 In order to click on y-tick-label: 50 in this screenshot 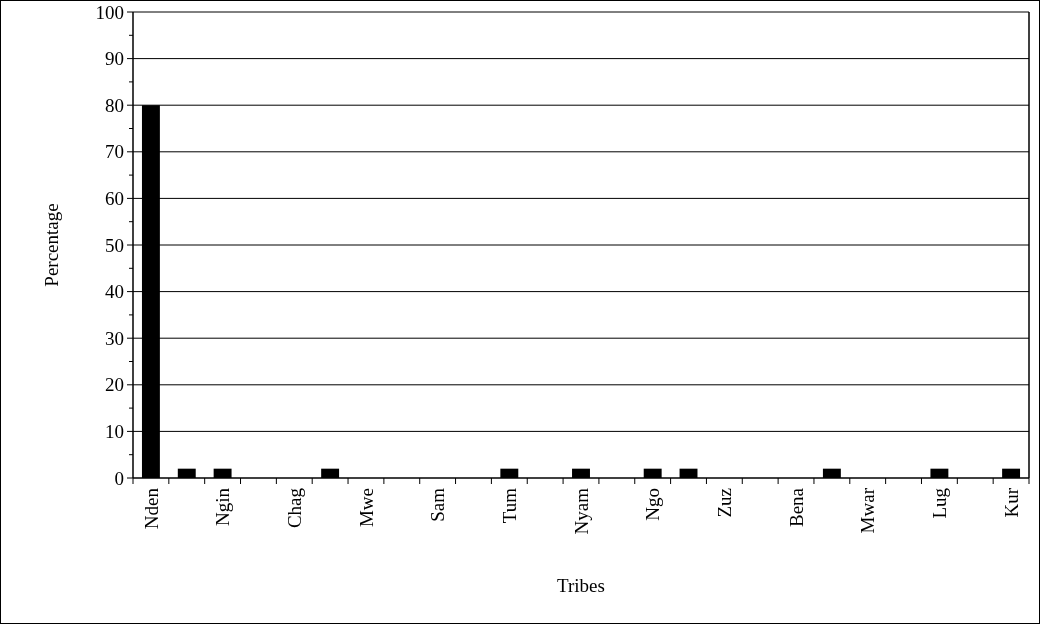, I will do `click(114, 245)`.